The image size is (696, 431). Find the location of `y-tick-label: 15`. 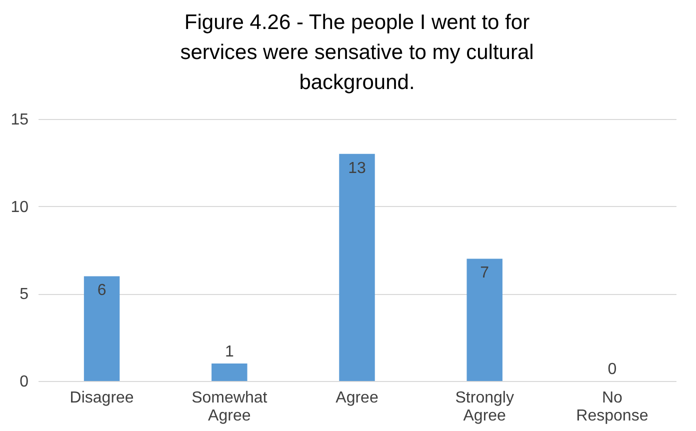

y-tick-label: 15 is located at coordinates (19, 120).